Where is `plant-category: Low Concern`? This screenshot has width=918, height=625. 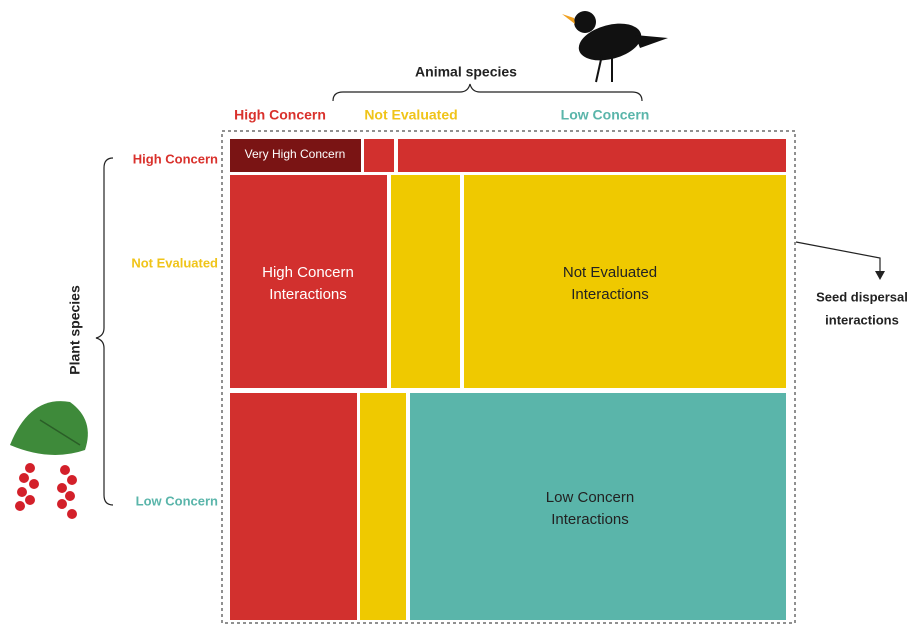
plant-category: Low Concern is located at coordinates (177, 500).